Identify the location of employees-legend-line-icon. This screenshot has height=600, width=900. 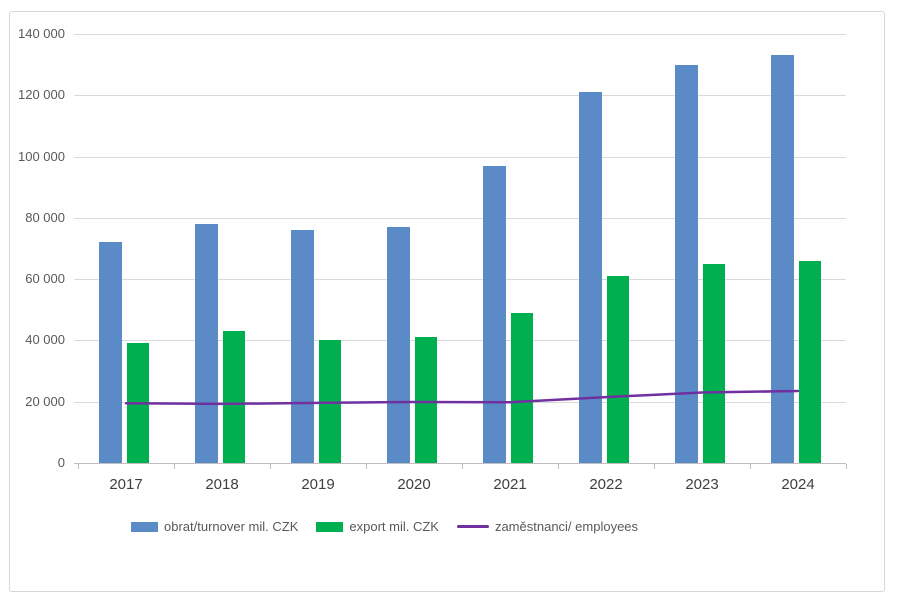
(472, 526).